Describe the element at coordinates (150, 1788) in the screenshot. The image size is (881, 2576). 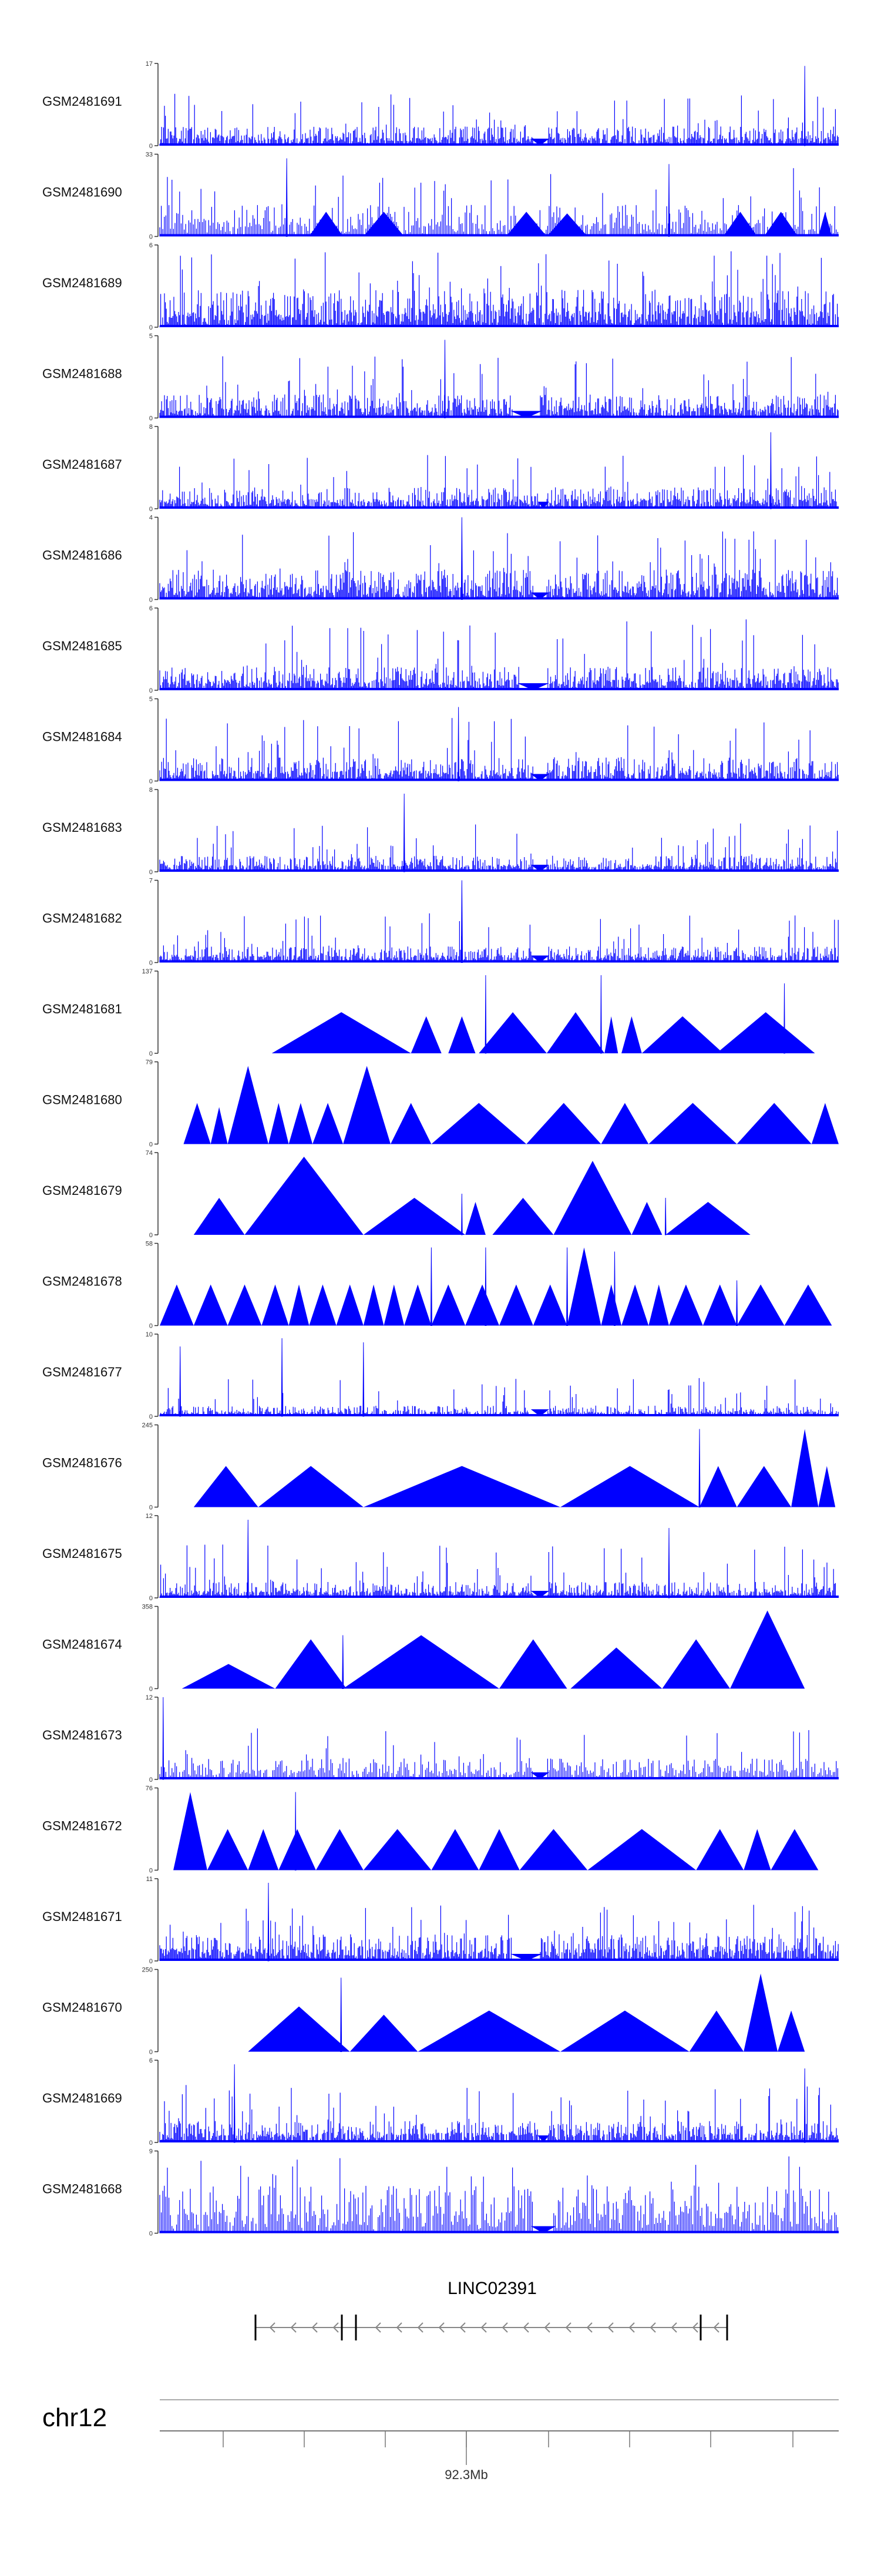
I see `y-max-label: 76` at that location.